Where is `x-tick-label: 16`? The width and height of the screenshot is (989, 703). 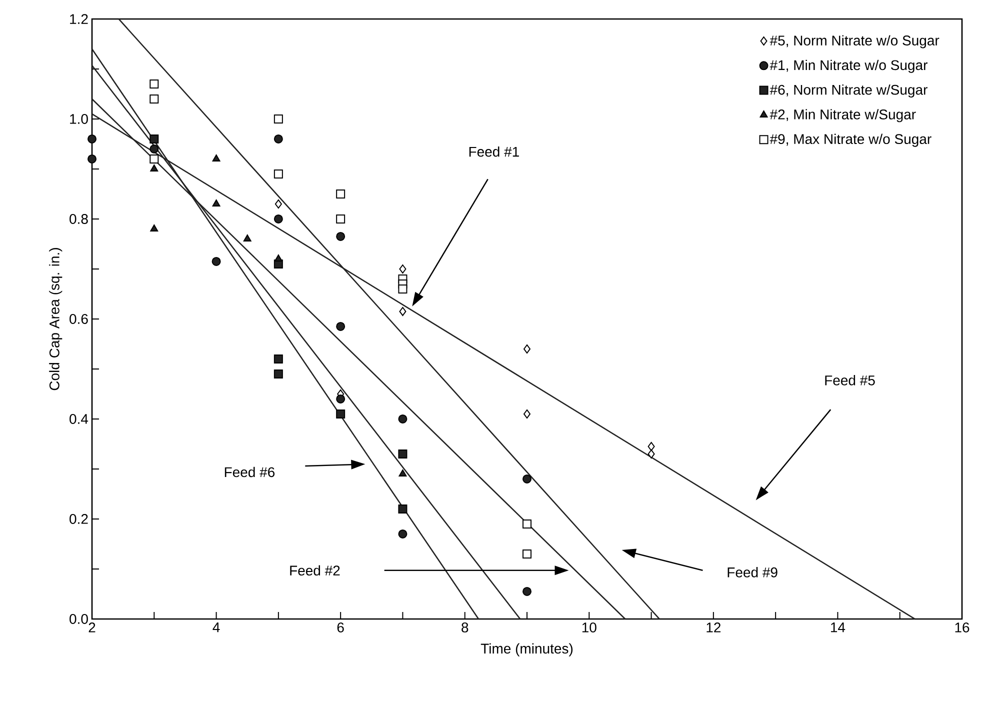
x-tick-label: 16 is located at coordinates (962, 627).